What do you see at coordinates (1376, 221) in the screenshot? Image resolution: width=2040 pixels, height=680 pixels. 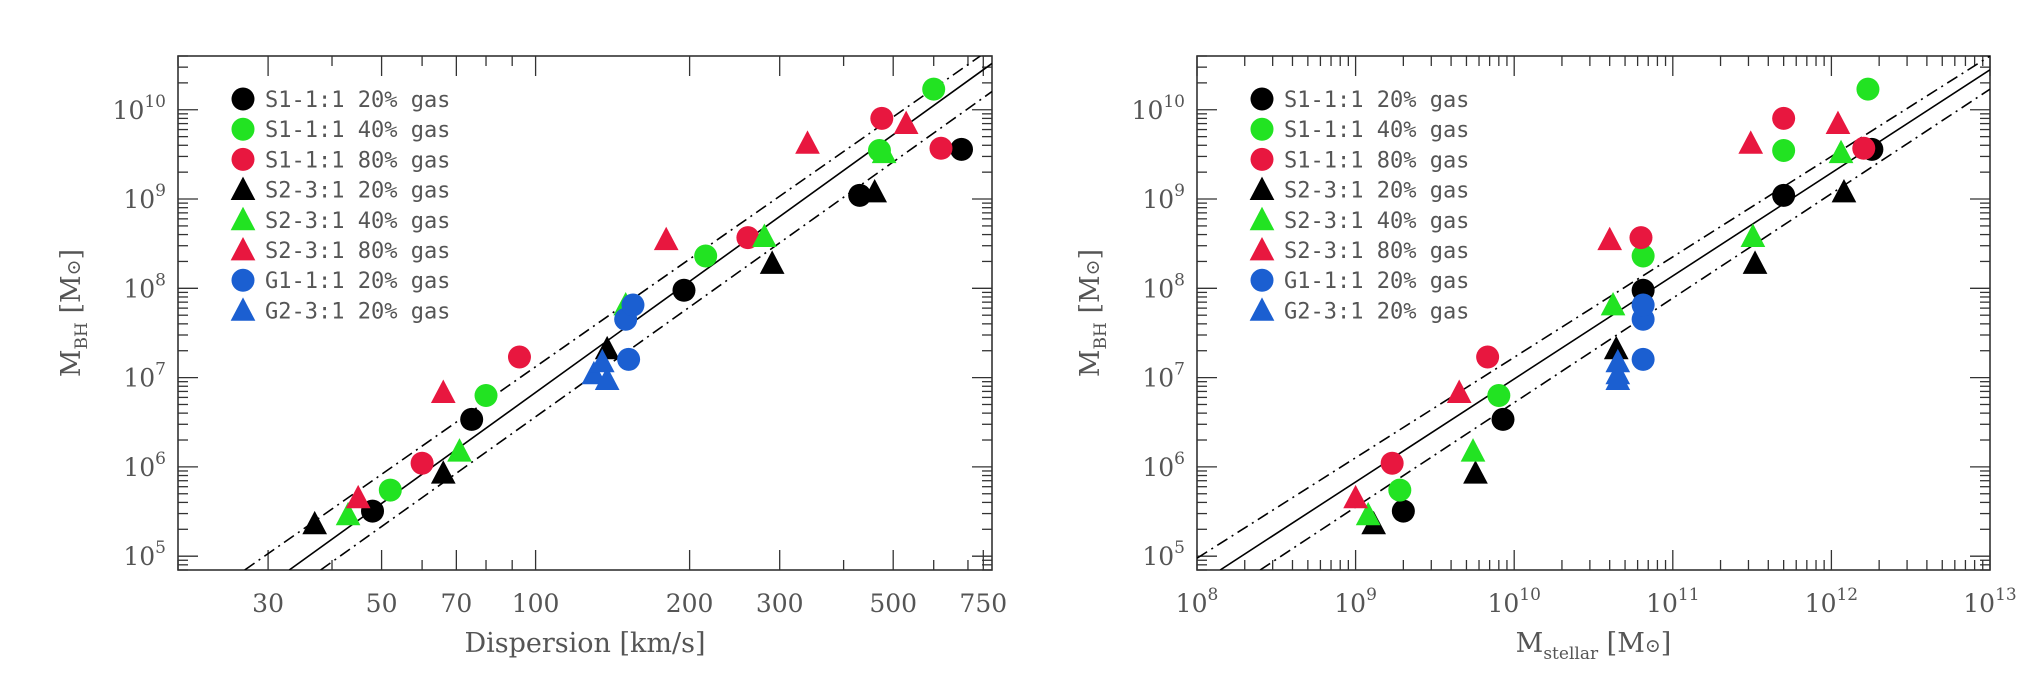 I see `legend-label: S2-3:1 40% gas` at bounding box center [1376, 221].